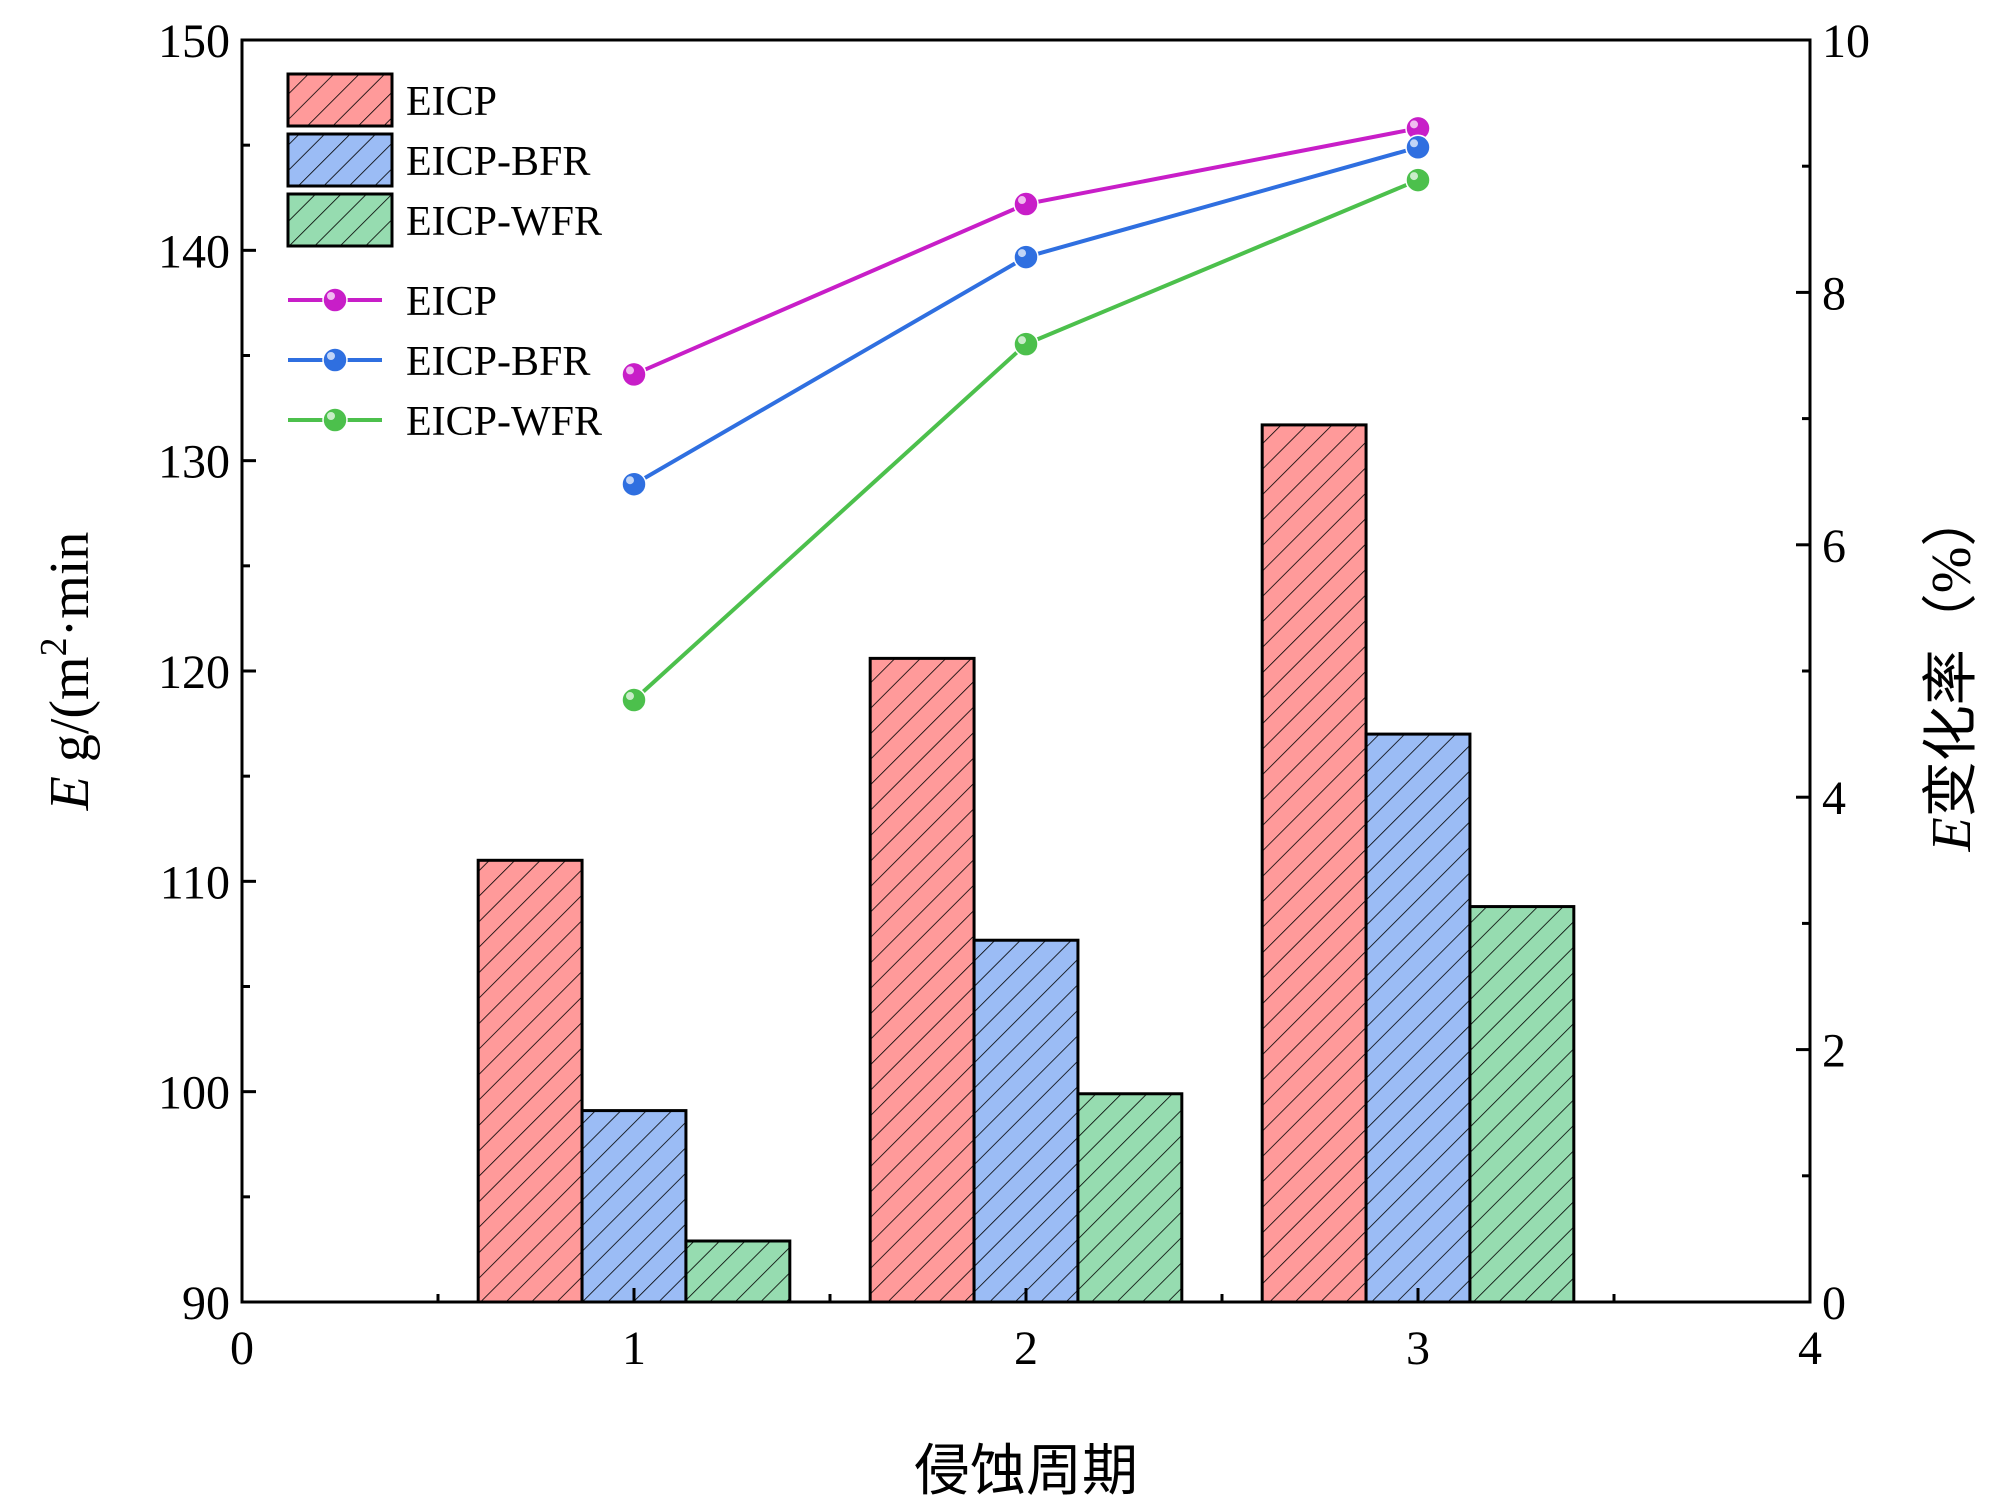  I want to click on legend: EICP EICP-BFR EICP-WFR EICP EICP-BFR EICP-WFR, so click(444, 258).